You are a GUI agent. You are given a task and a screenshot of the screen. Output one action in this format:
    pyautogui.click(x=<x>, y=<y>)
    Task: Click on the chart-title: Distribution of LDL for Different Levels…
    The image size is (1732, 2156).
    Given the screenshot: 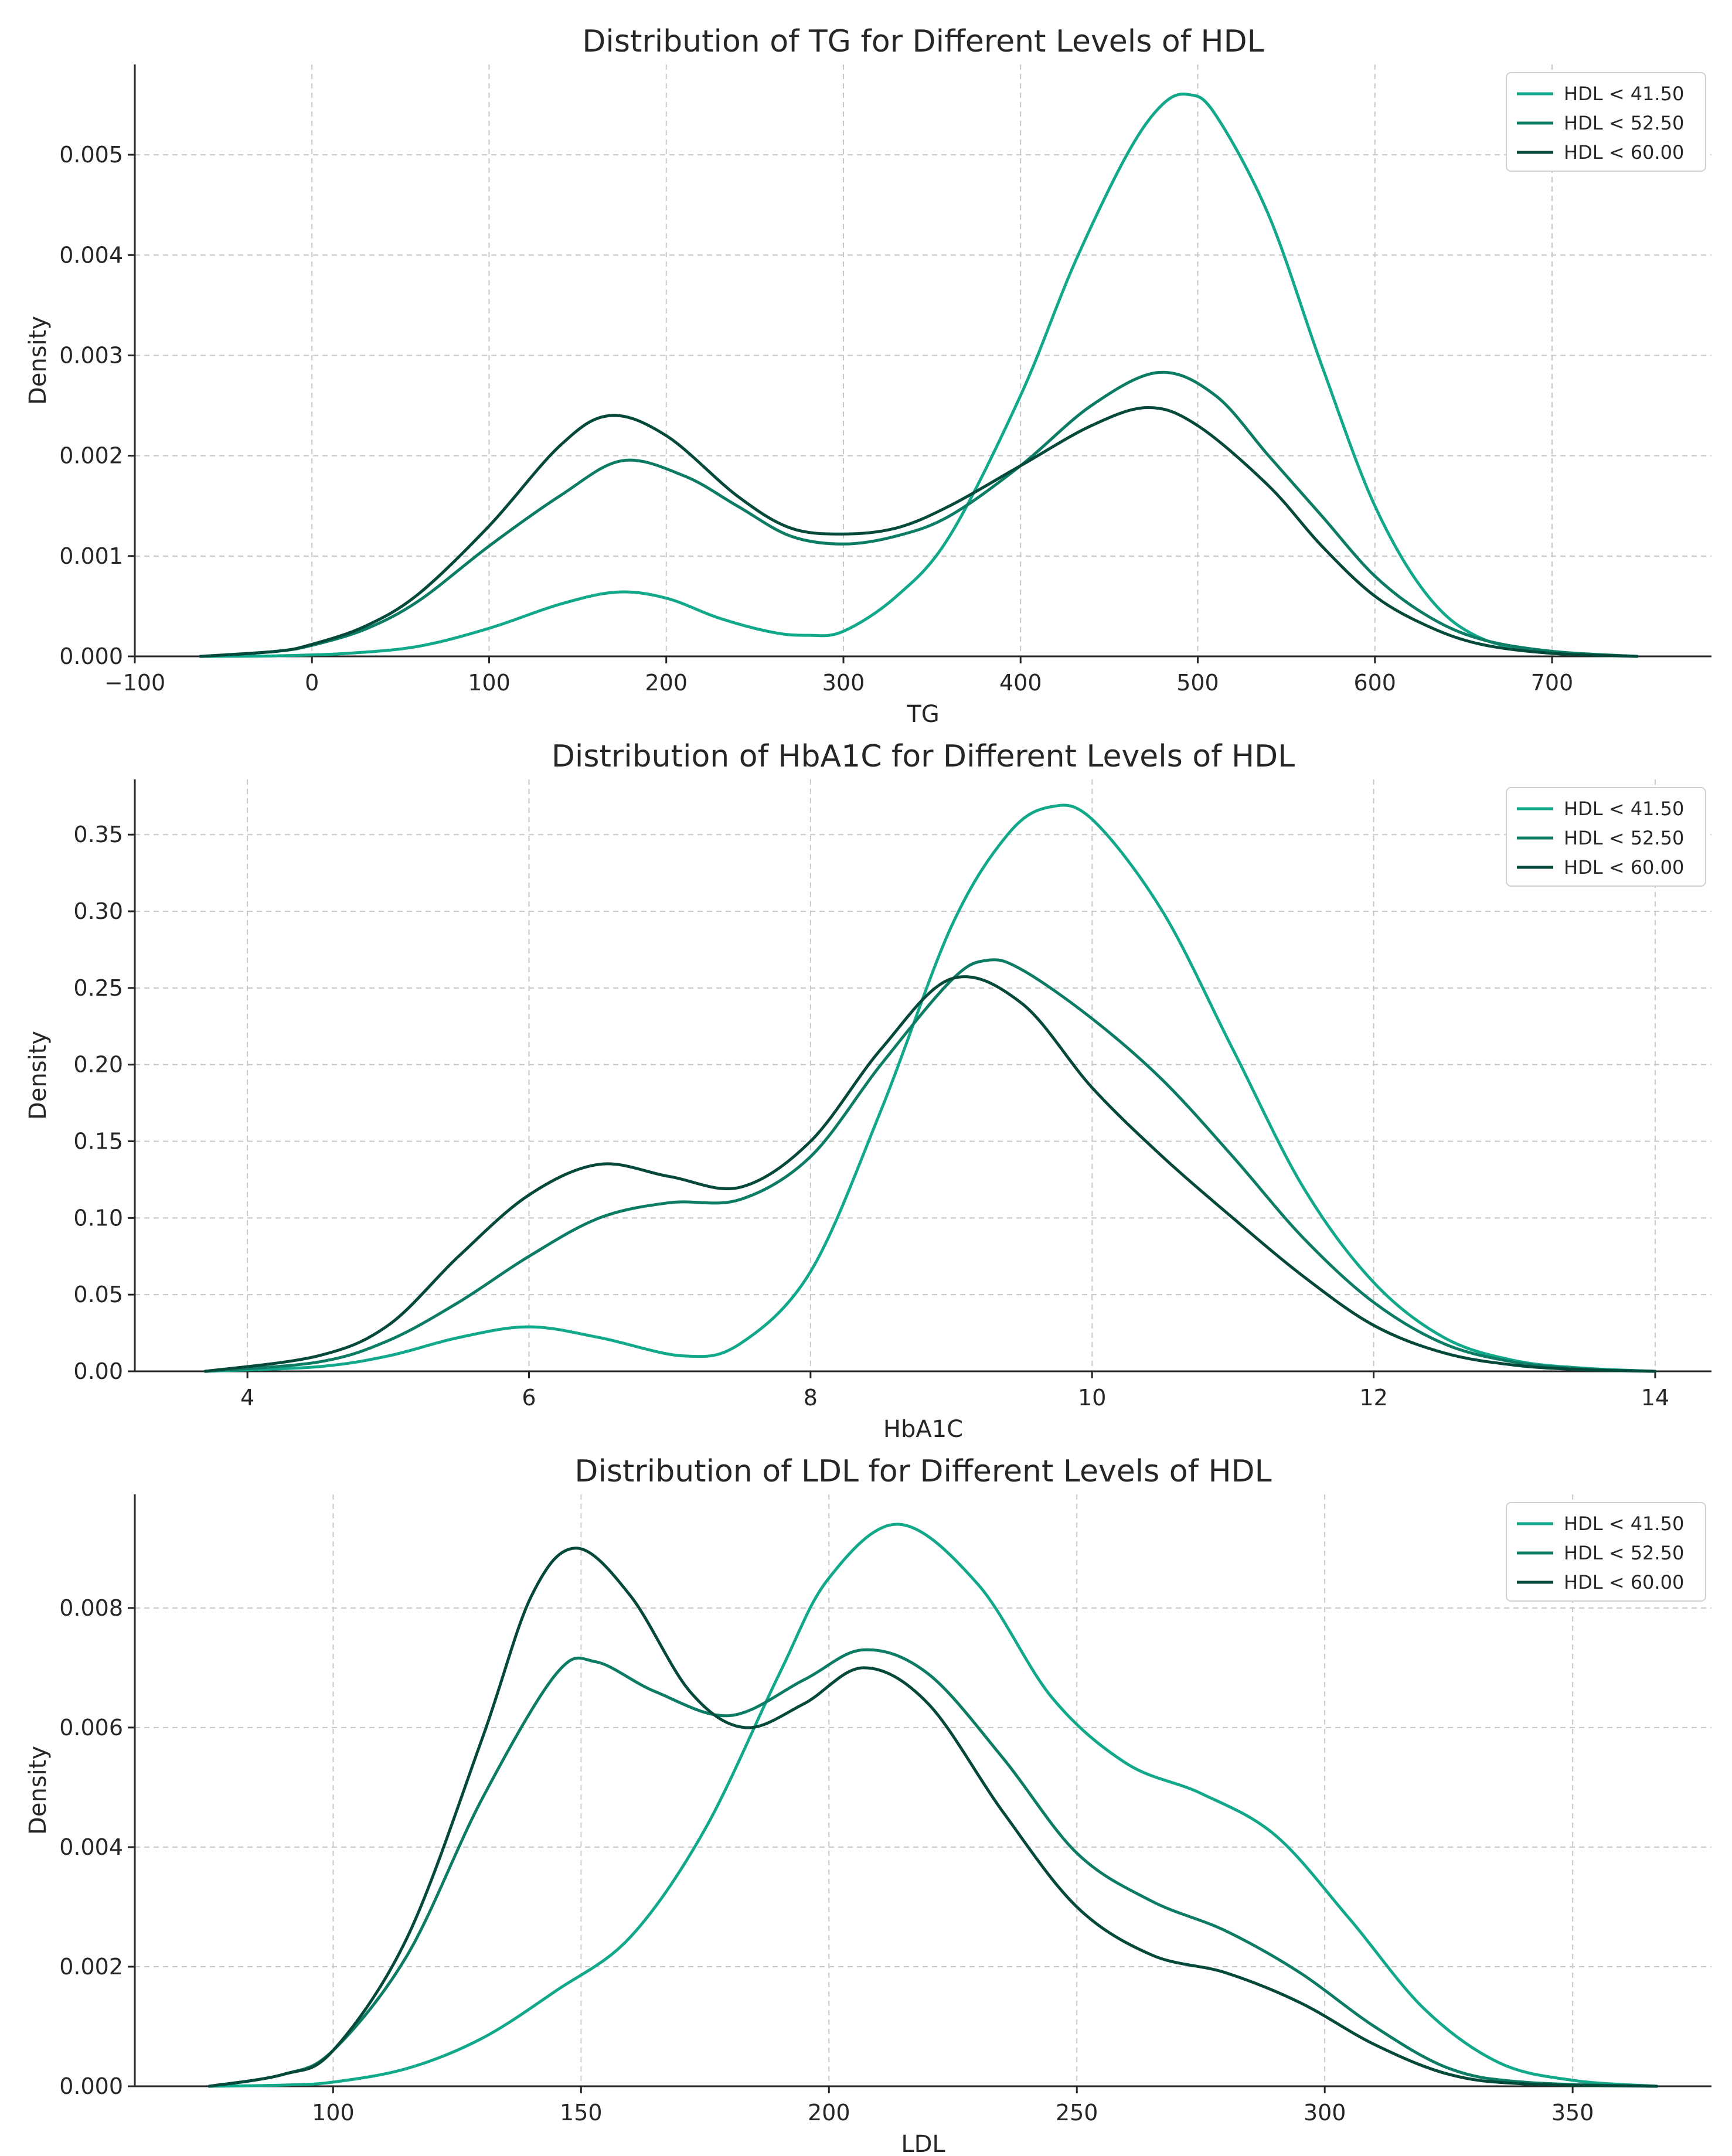 What is the action you would take?
    pyautogui.click(x=922, y=1471)
    